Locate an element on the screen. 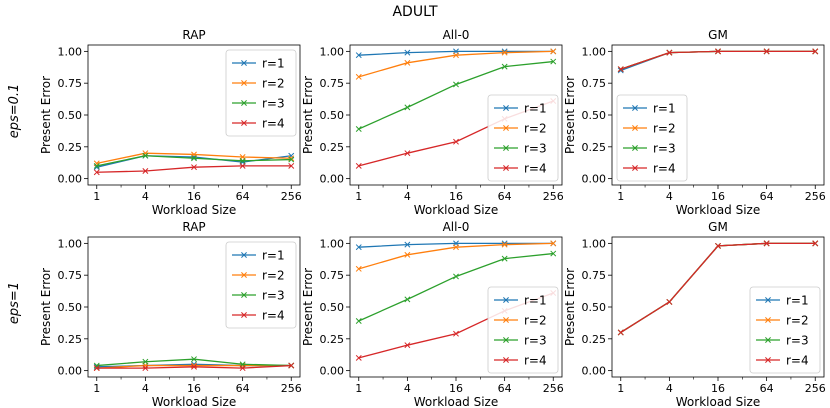 Image resolution: width=830 pixels, height=408 pixels. x-tick-label: 16 is located at coordinates (456, 388).